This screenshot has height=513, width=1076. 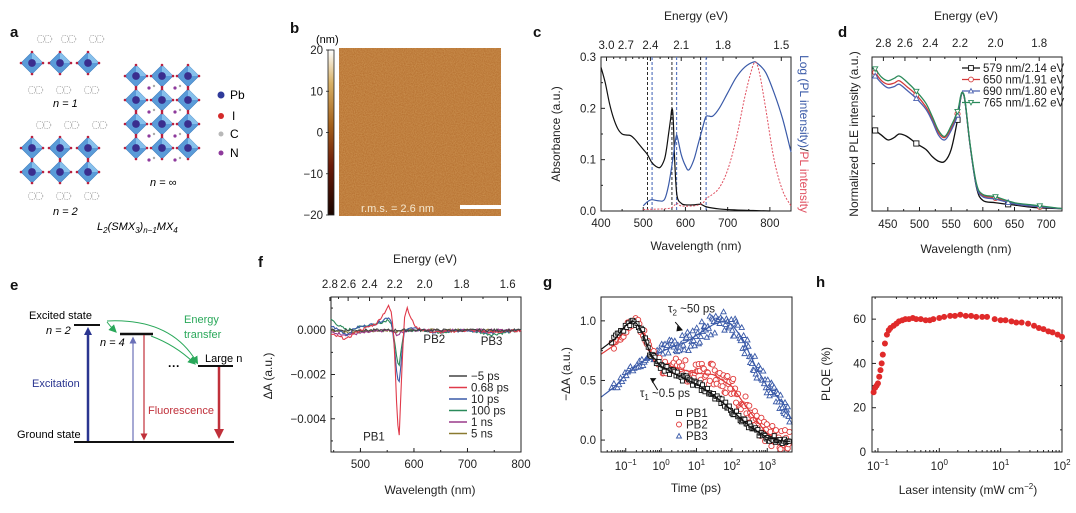 I want to click on ple-data-marker, so click(x=1040, y=206).